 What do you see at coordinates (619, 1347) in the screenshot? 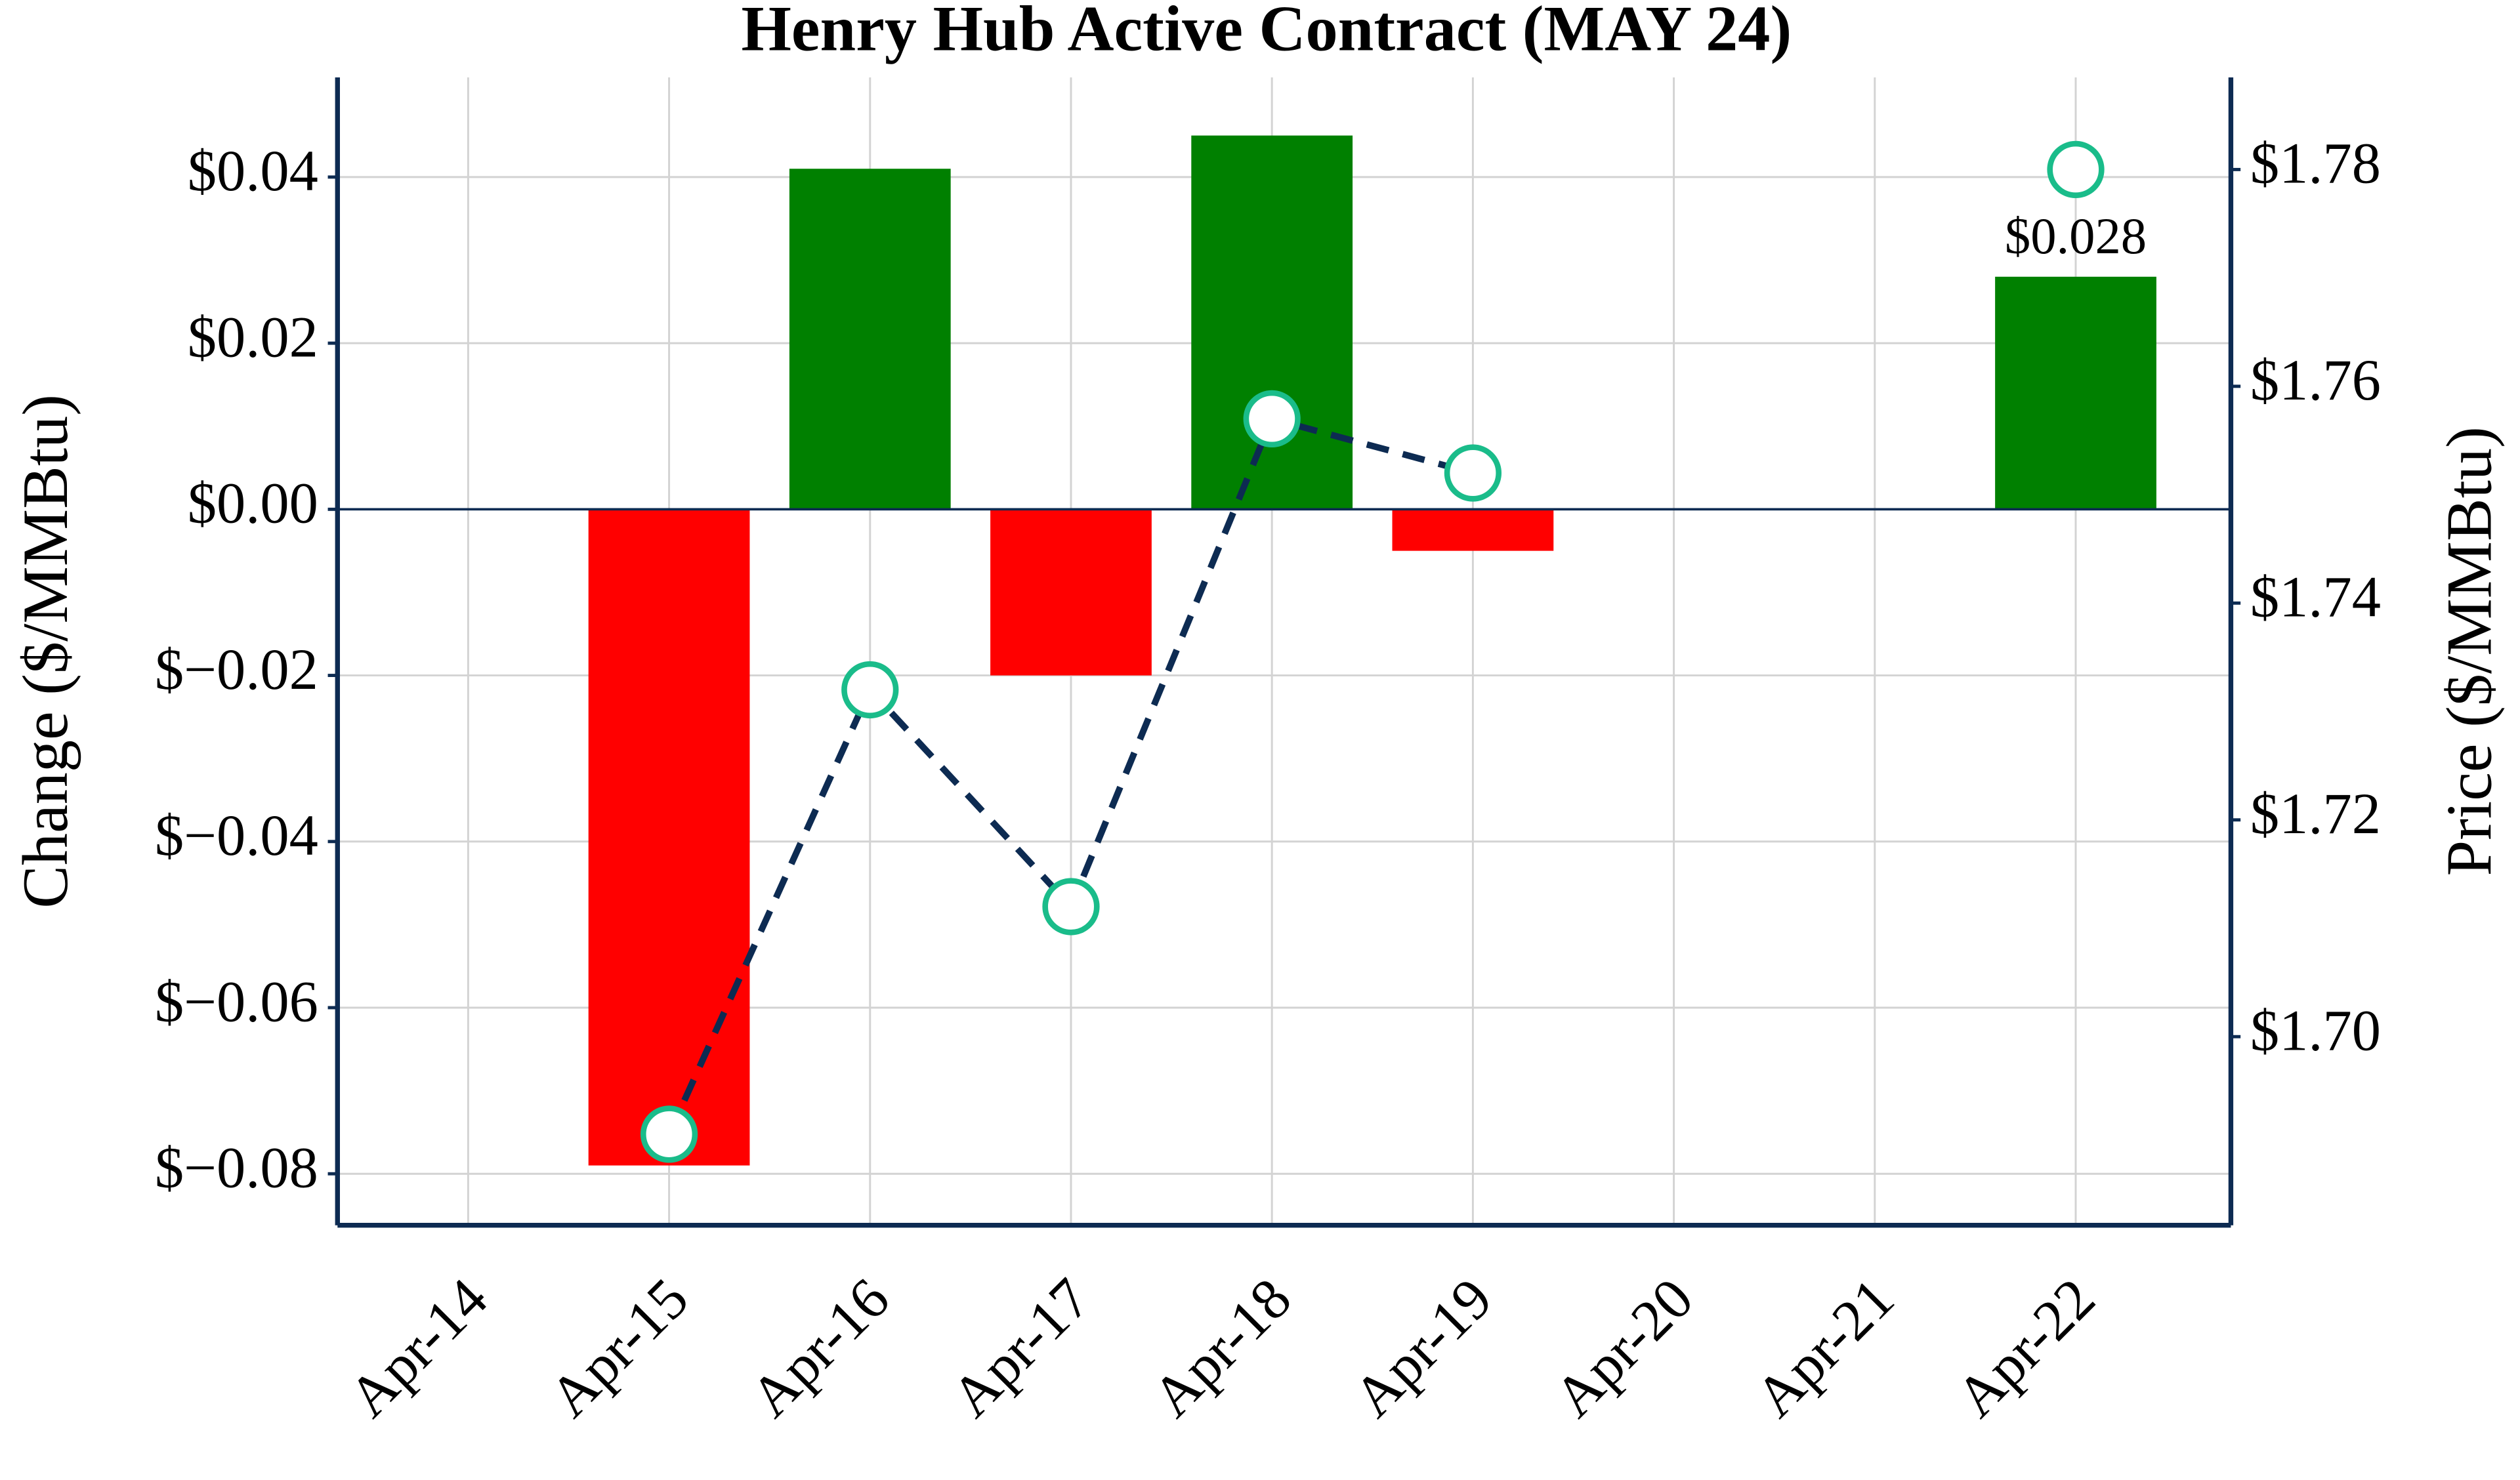
I see `x-tick-label: Apr-15` at bounding box center [619, 1347].